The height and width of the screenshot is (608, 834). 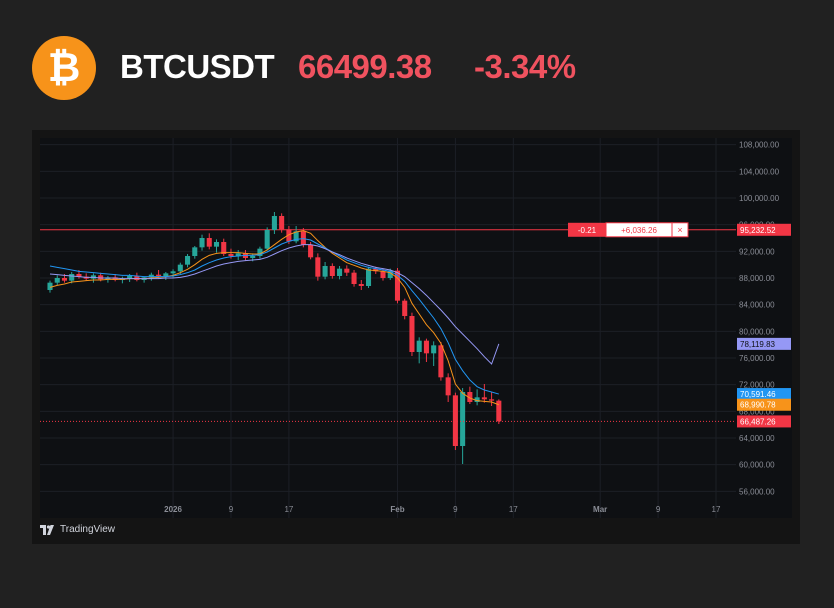 What do you see at coordinates (757, 331) in the screenshot?
I see `y-tick-label: 80,000.00` at bounding box center [757, 331].